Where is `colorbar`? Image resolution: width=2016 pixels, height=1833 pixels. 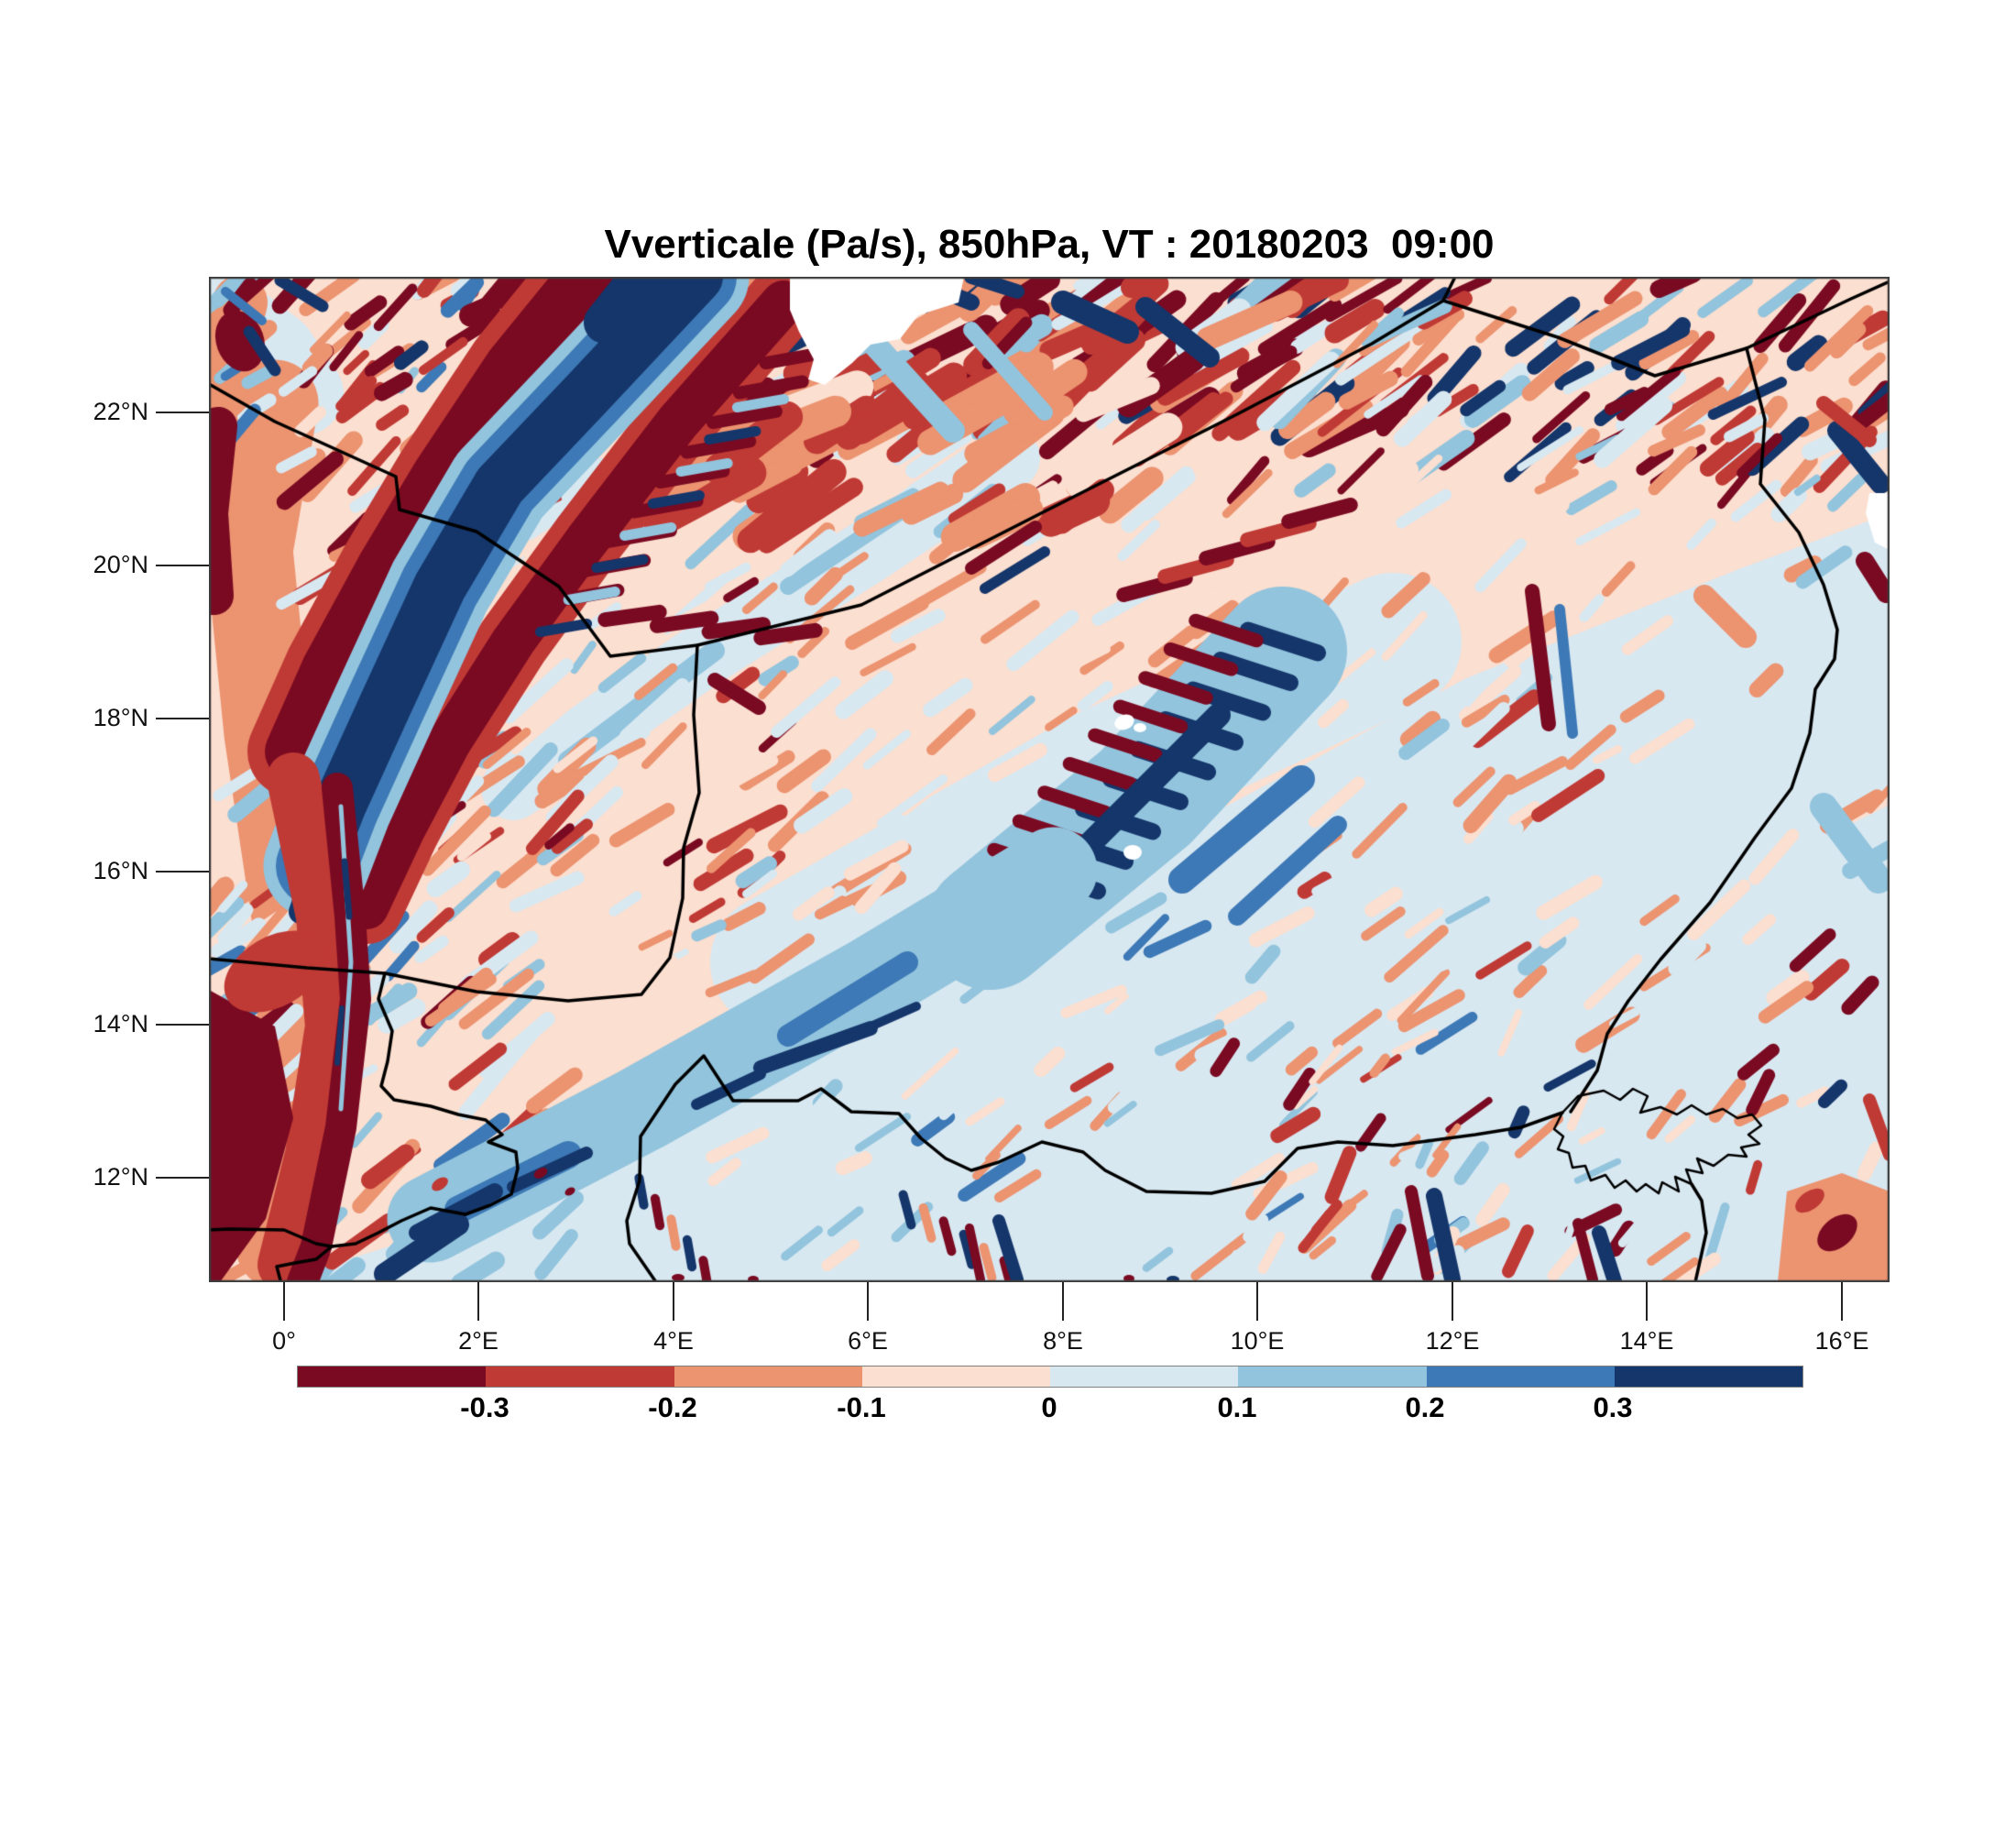 colorbar is located at coordinates (1050, 1377).